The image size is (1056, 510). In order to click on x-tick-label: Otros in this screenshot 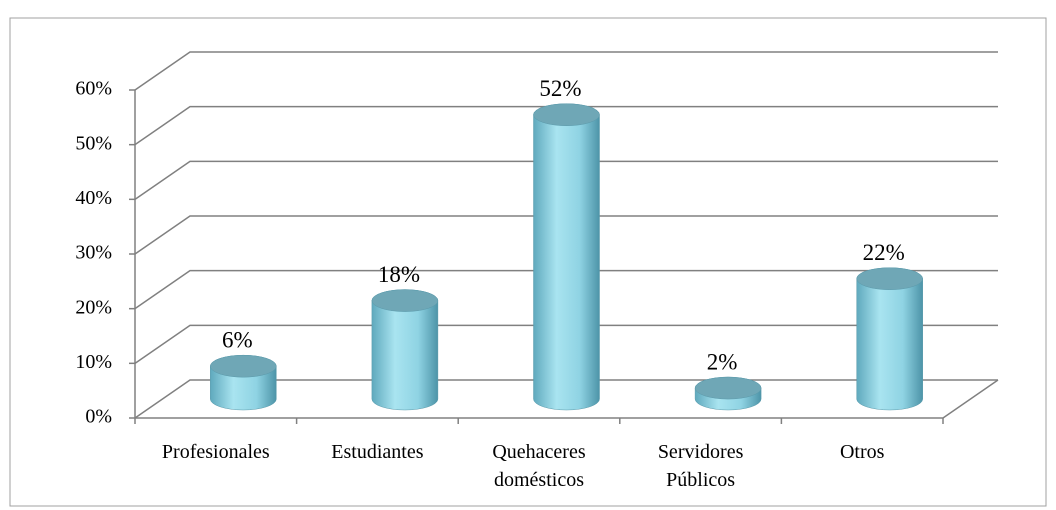, I will do `click(862, 452)`.